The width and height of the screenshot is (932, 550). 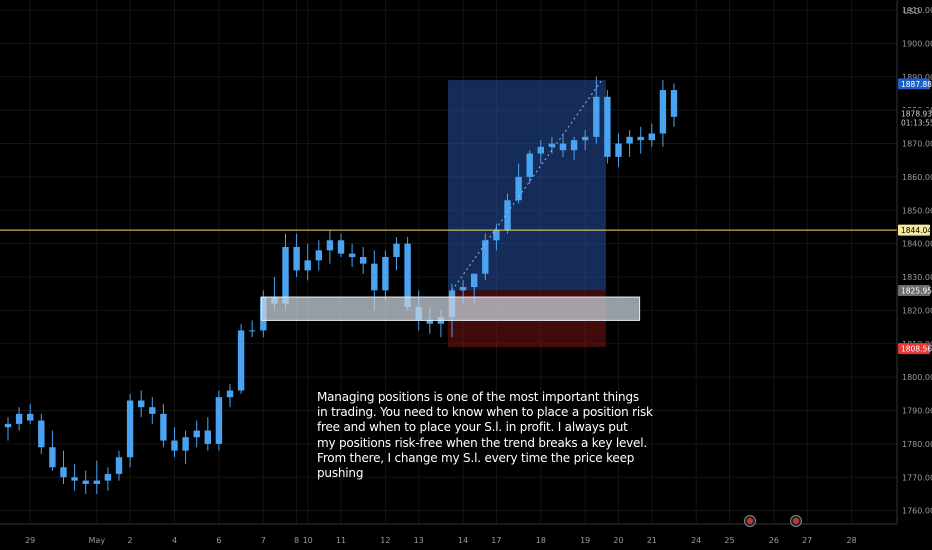 What do you see at coordinates (917, 244) in the screenshot?
I see `price-tick-label: 1840.00` at bounding box center [917, 244].